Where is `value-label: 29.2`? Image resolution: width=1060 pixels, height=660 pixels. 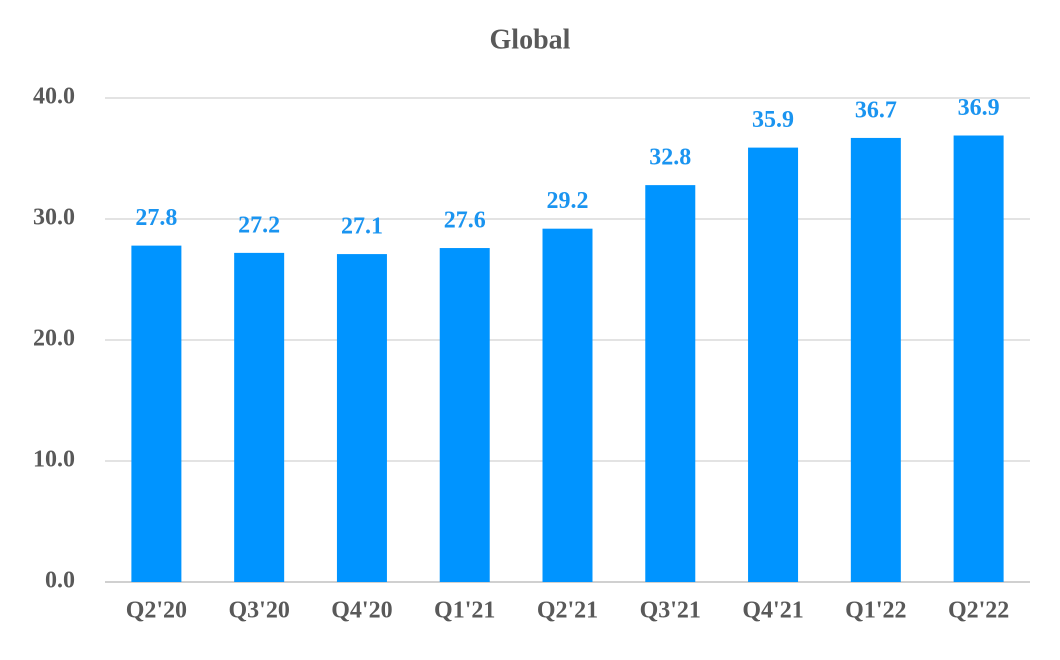 value-label: 29.2 is located at coordinates (568, 201).